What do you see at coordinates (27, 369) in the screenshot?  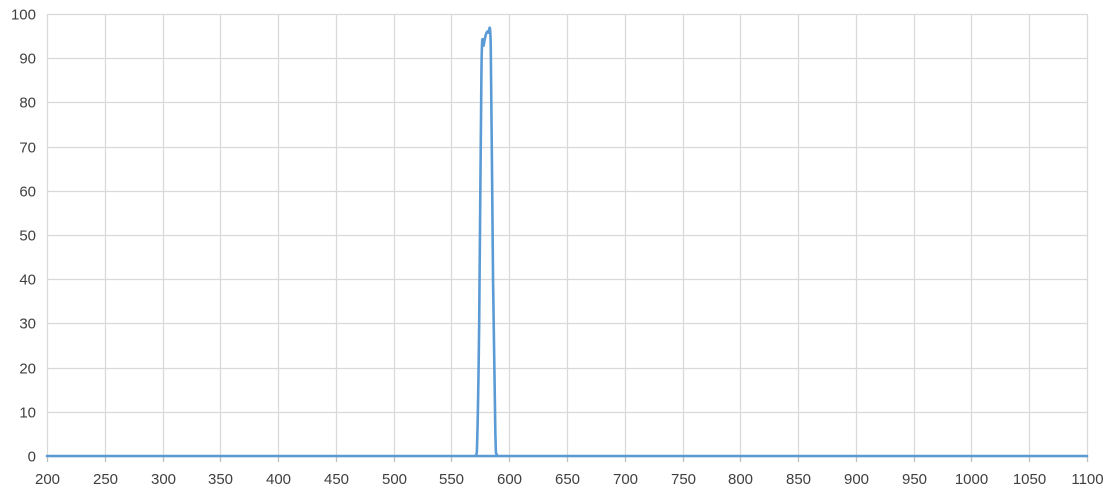 I see `y-tick-label: 20` at bounding box center [27, 369].